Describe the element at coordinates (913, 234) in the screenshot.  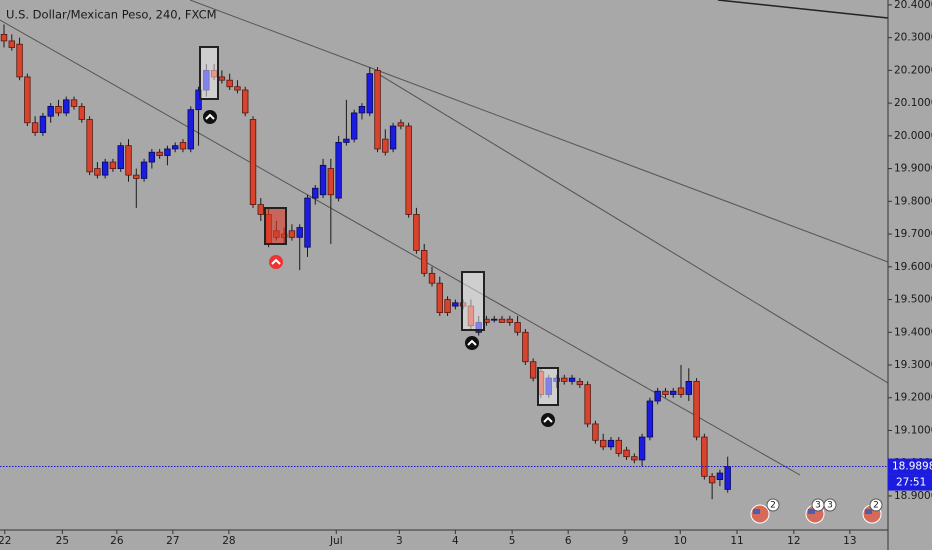
I see `y-tick-label: 19.70000` at that location.